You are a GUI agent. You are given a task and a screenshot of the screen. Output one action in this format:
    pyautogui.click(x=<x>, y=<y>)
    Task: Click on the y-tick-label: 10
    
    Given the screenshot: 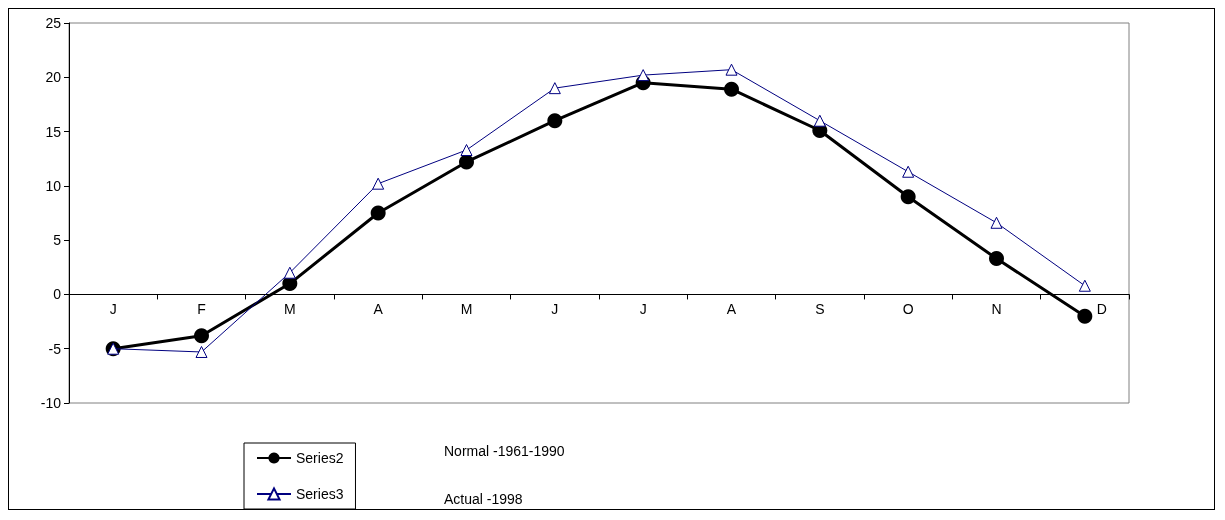 What is the action you would take?
    pyautogui.click(x=53, y=185)
    